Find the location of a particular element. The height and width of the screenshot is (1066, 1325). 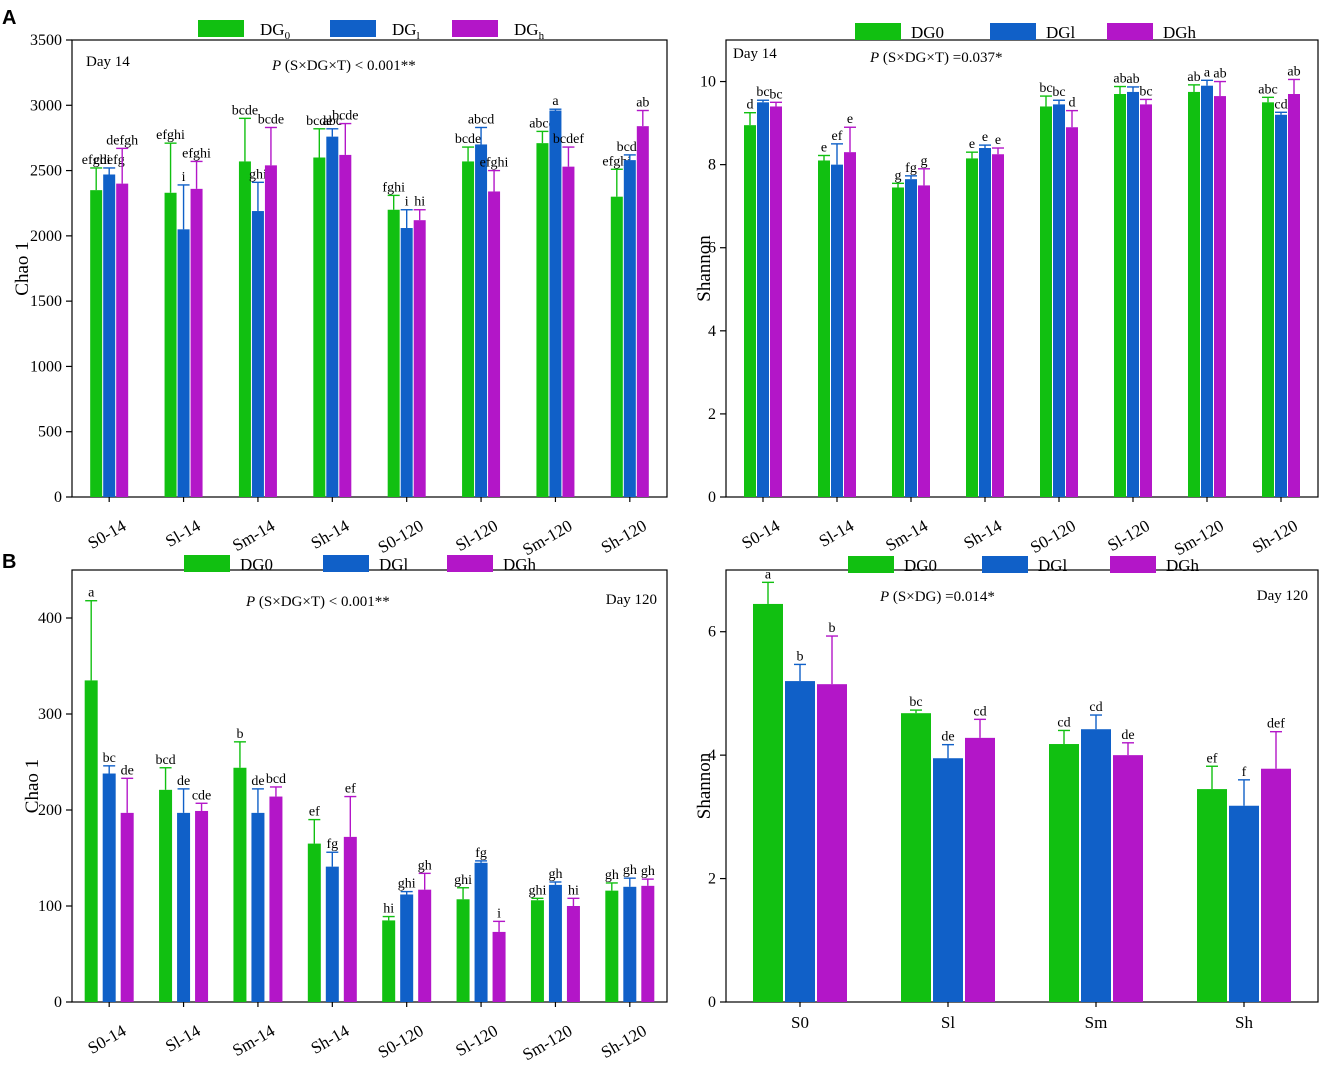

x-tick-label: Sl-120 is located at coordinates (476, 1040).